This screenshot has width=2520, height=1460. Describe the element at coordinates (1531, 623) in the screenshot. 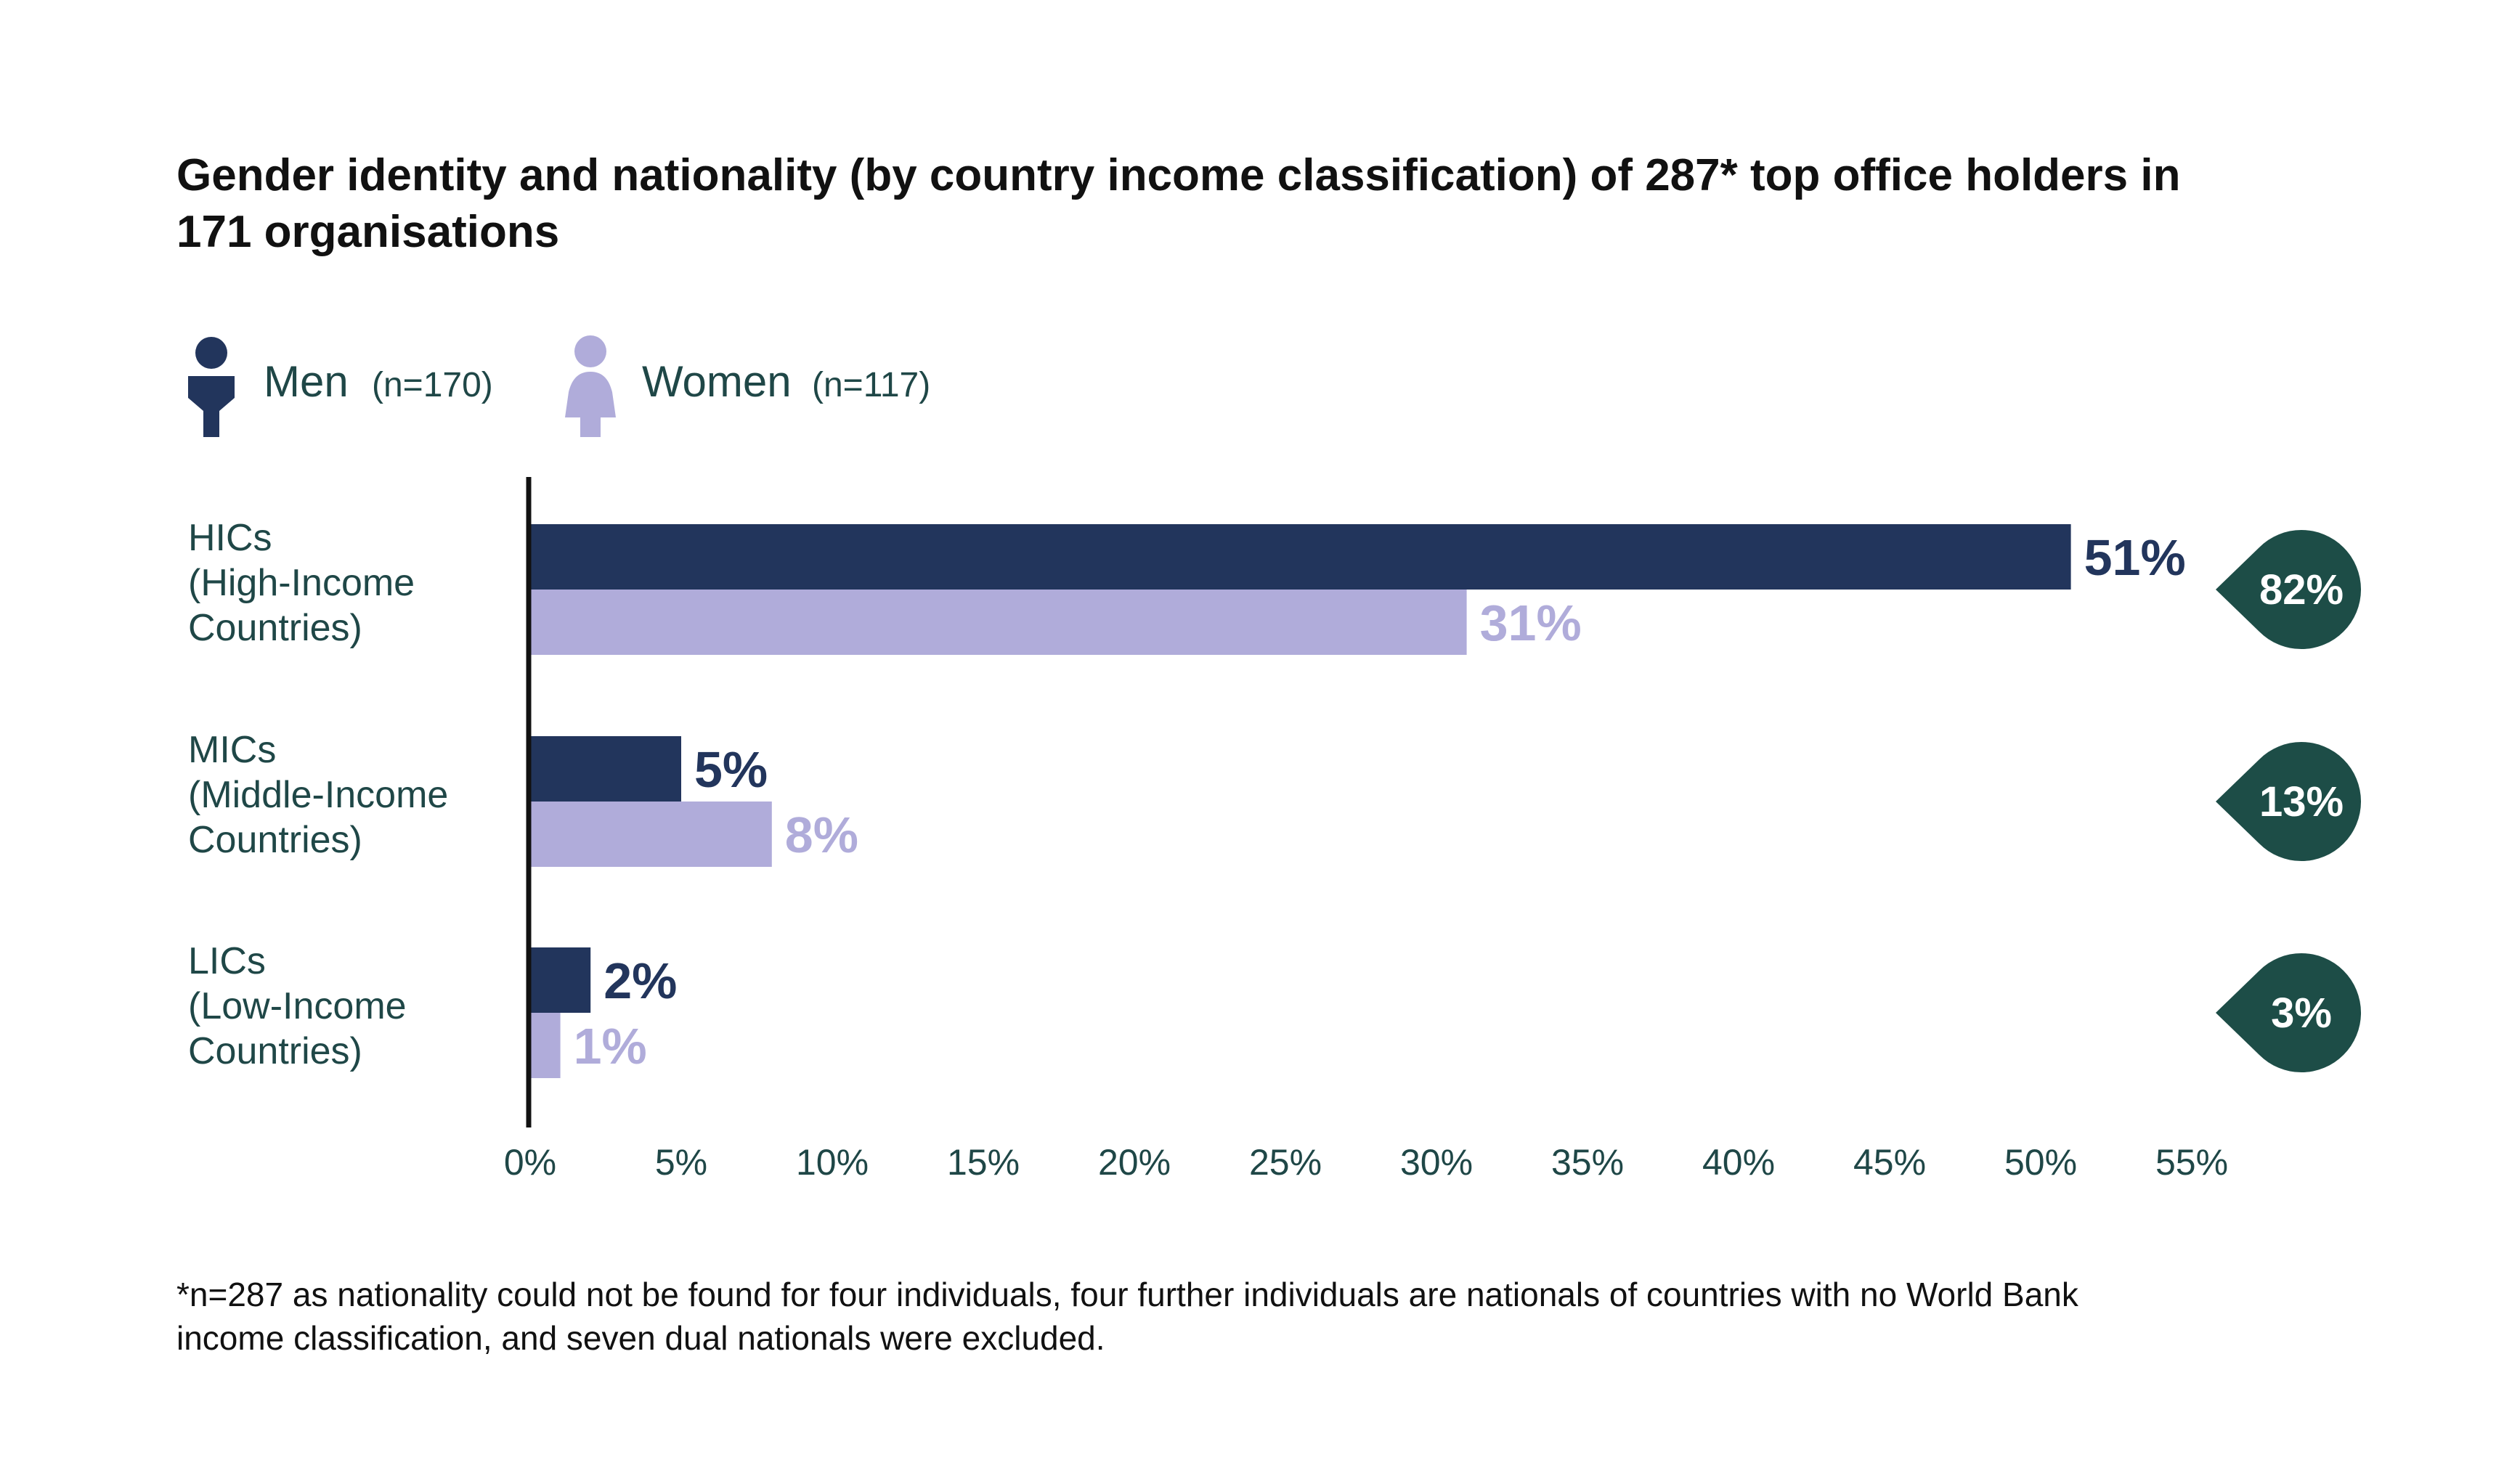

I see `value-label-women: 31%` at that location.